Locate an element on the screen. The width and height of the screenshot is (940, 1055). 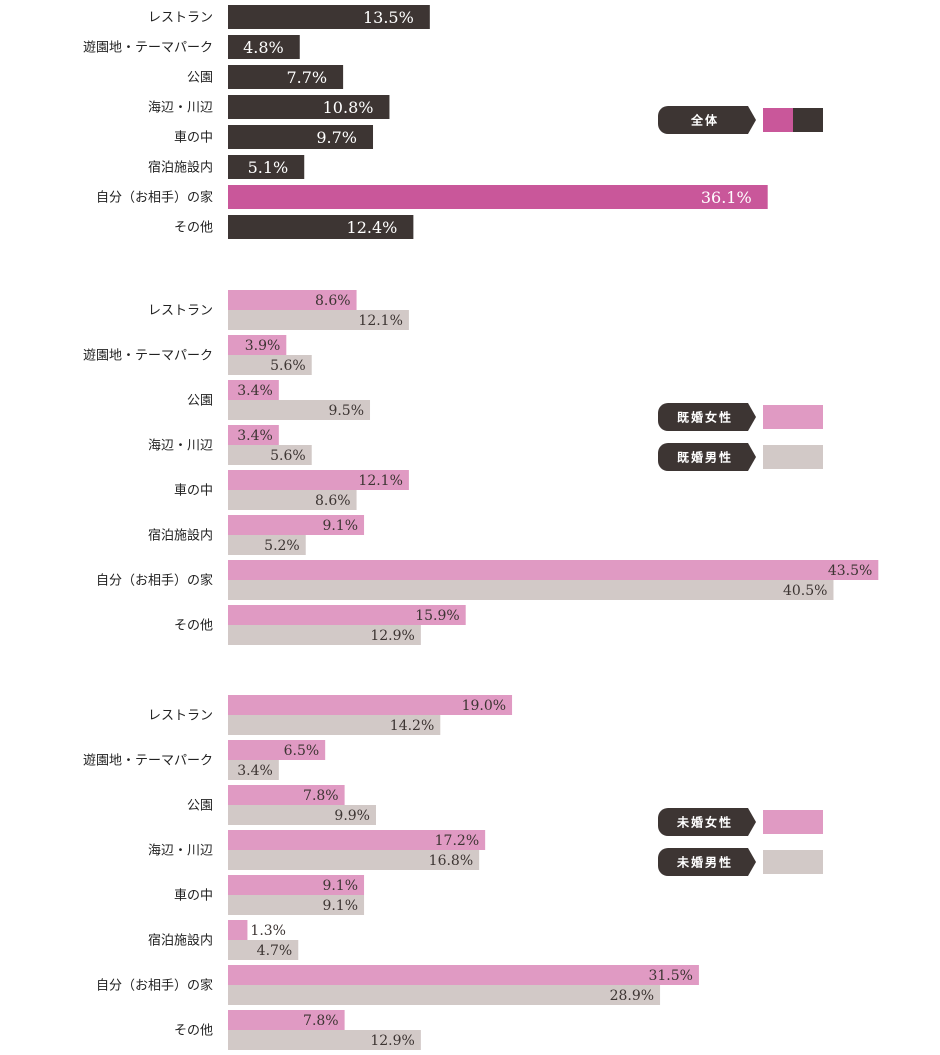
legend-label-single-1: 未婚男性 is located at coordinates (704, 862).